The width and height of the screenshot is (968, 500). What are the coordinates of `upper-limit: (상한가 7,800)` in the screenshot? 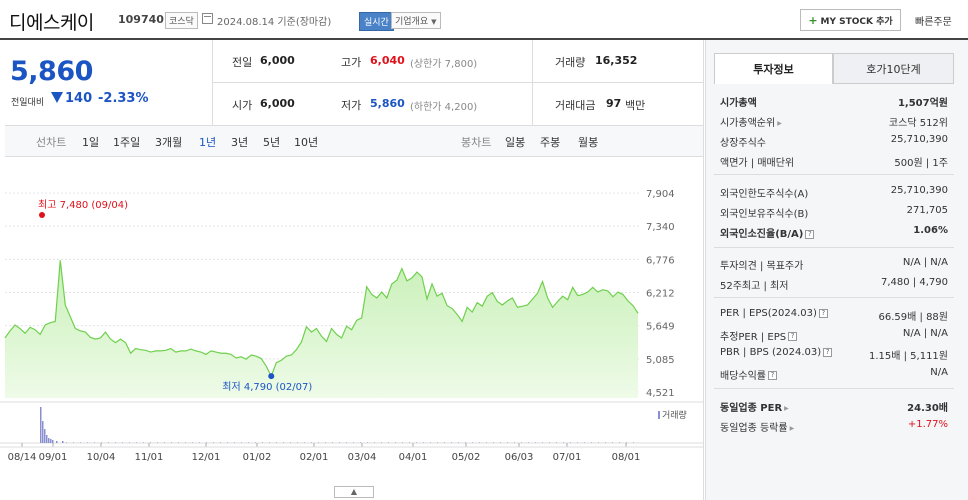 It's located at (444, 64).